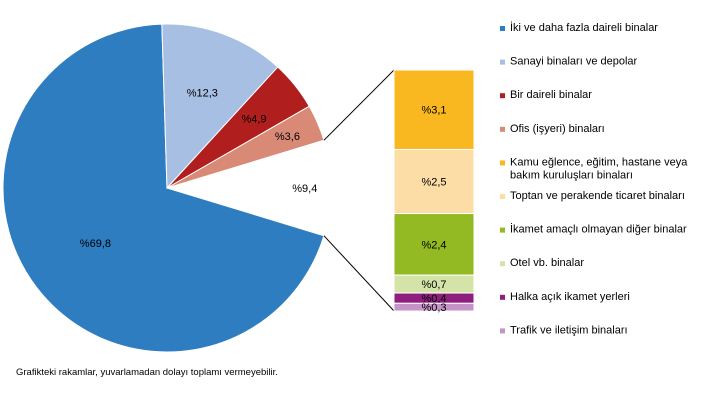 The height and width of the screenshot is (402, 704). I want to click on pie-label-ofis-isyeri-binalari: %3,6, so click(287, 137).